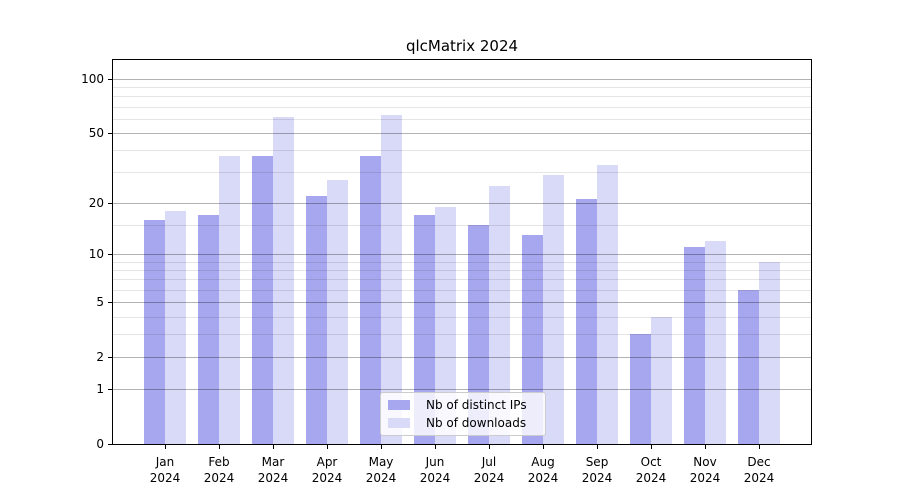 This screenshot has width=900, height=500. I want to click on bar-downloads-sep, so click(607, 304).